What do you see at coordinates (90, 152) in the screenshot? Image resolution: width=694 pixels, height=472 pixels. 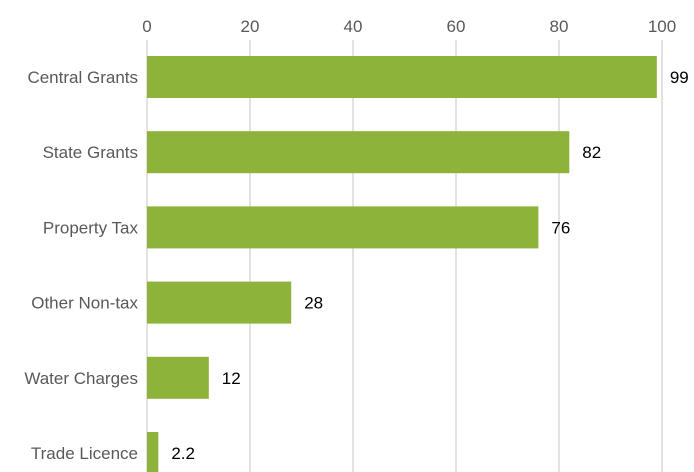 I see `category-label: State Grants` at bounding box center [90, 152].